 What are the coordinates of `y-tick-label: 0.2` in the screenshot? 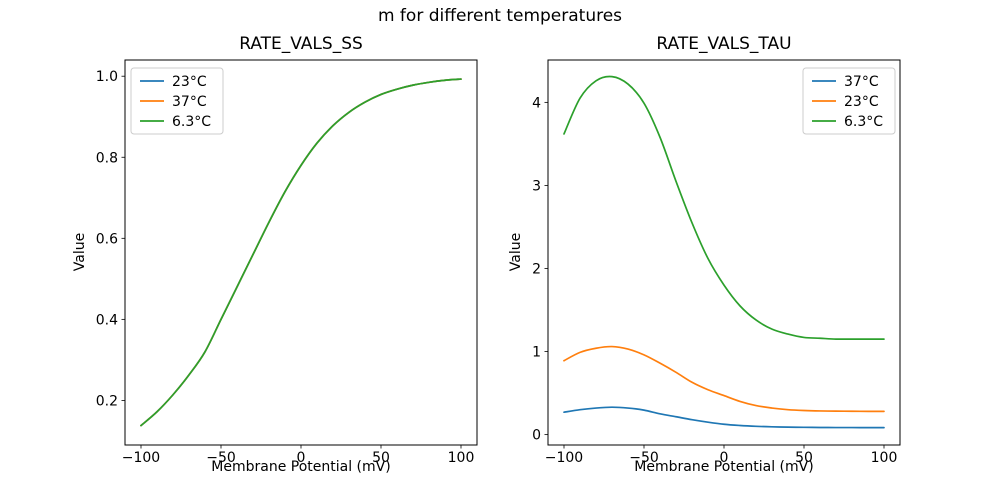 It's located at (107, 401).